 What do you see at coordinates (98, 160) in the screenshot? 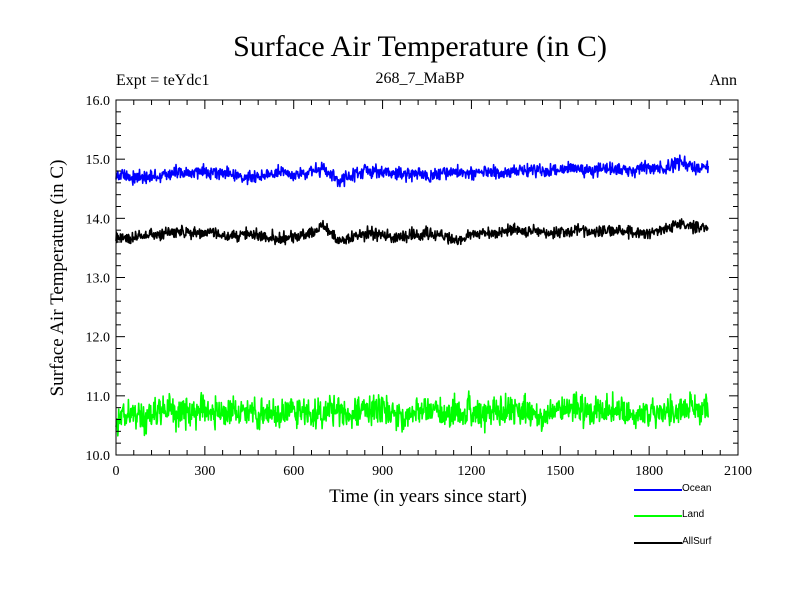
I see `y-tick-label: 15.0` at bounding box center [98, 160].